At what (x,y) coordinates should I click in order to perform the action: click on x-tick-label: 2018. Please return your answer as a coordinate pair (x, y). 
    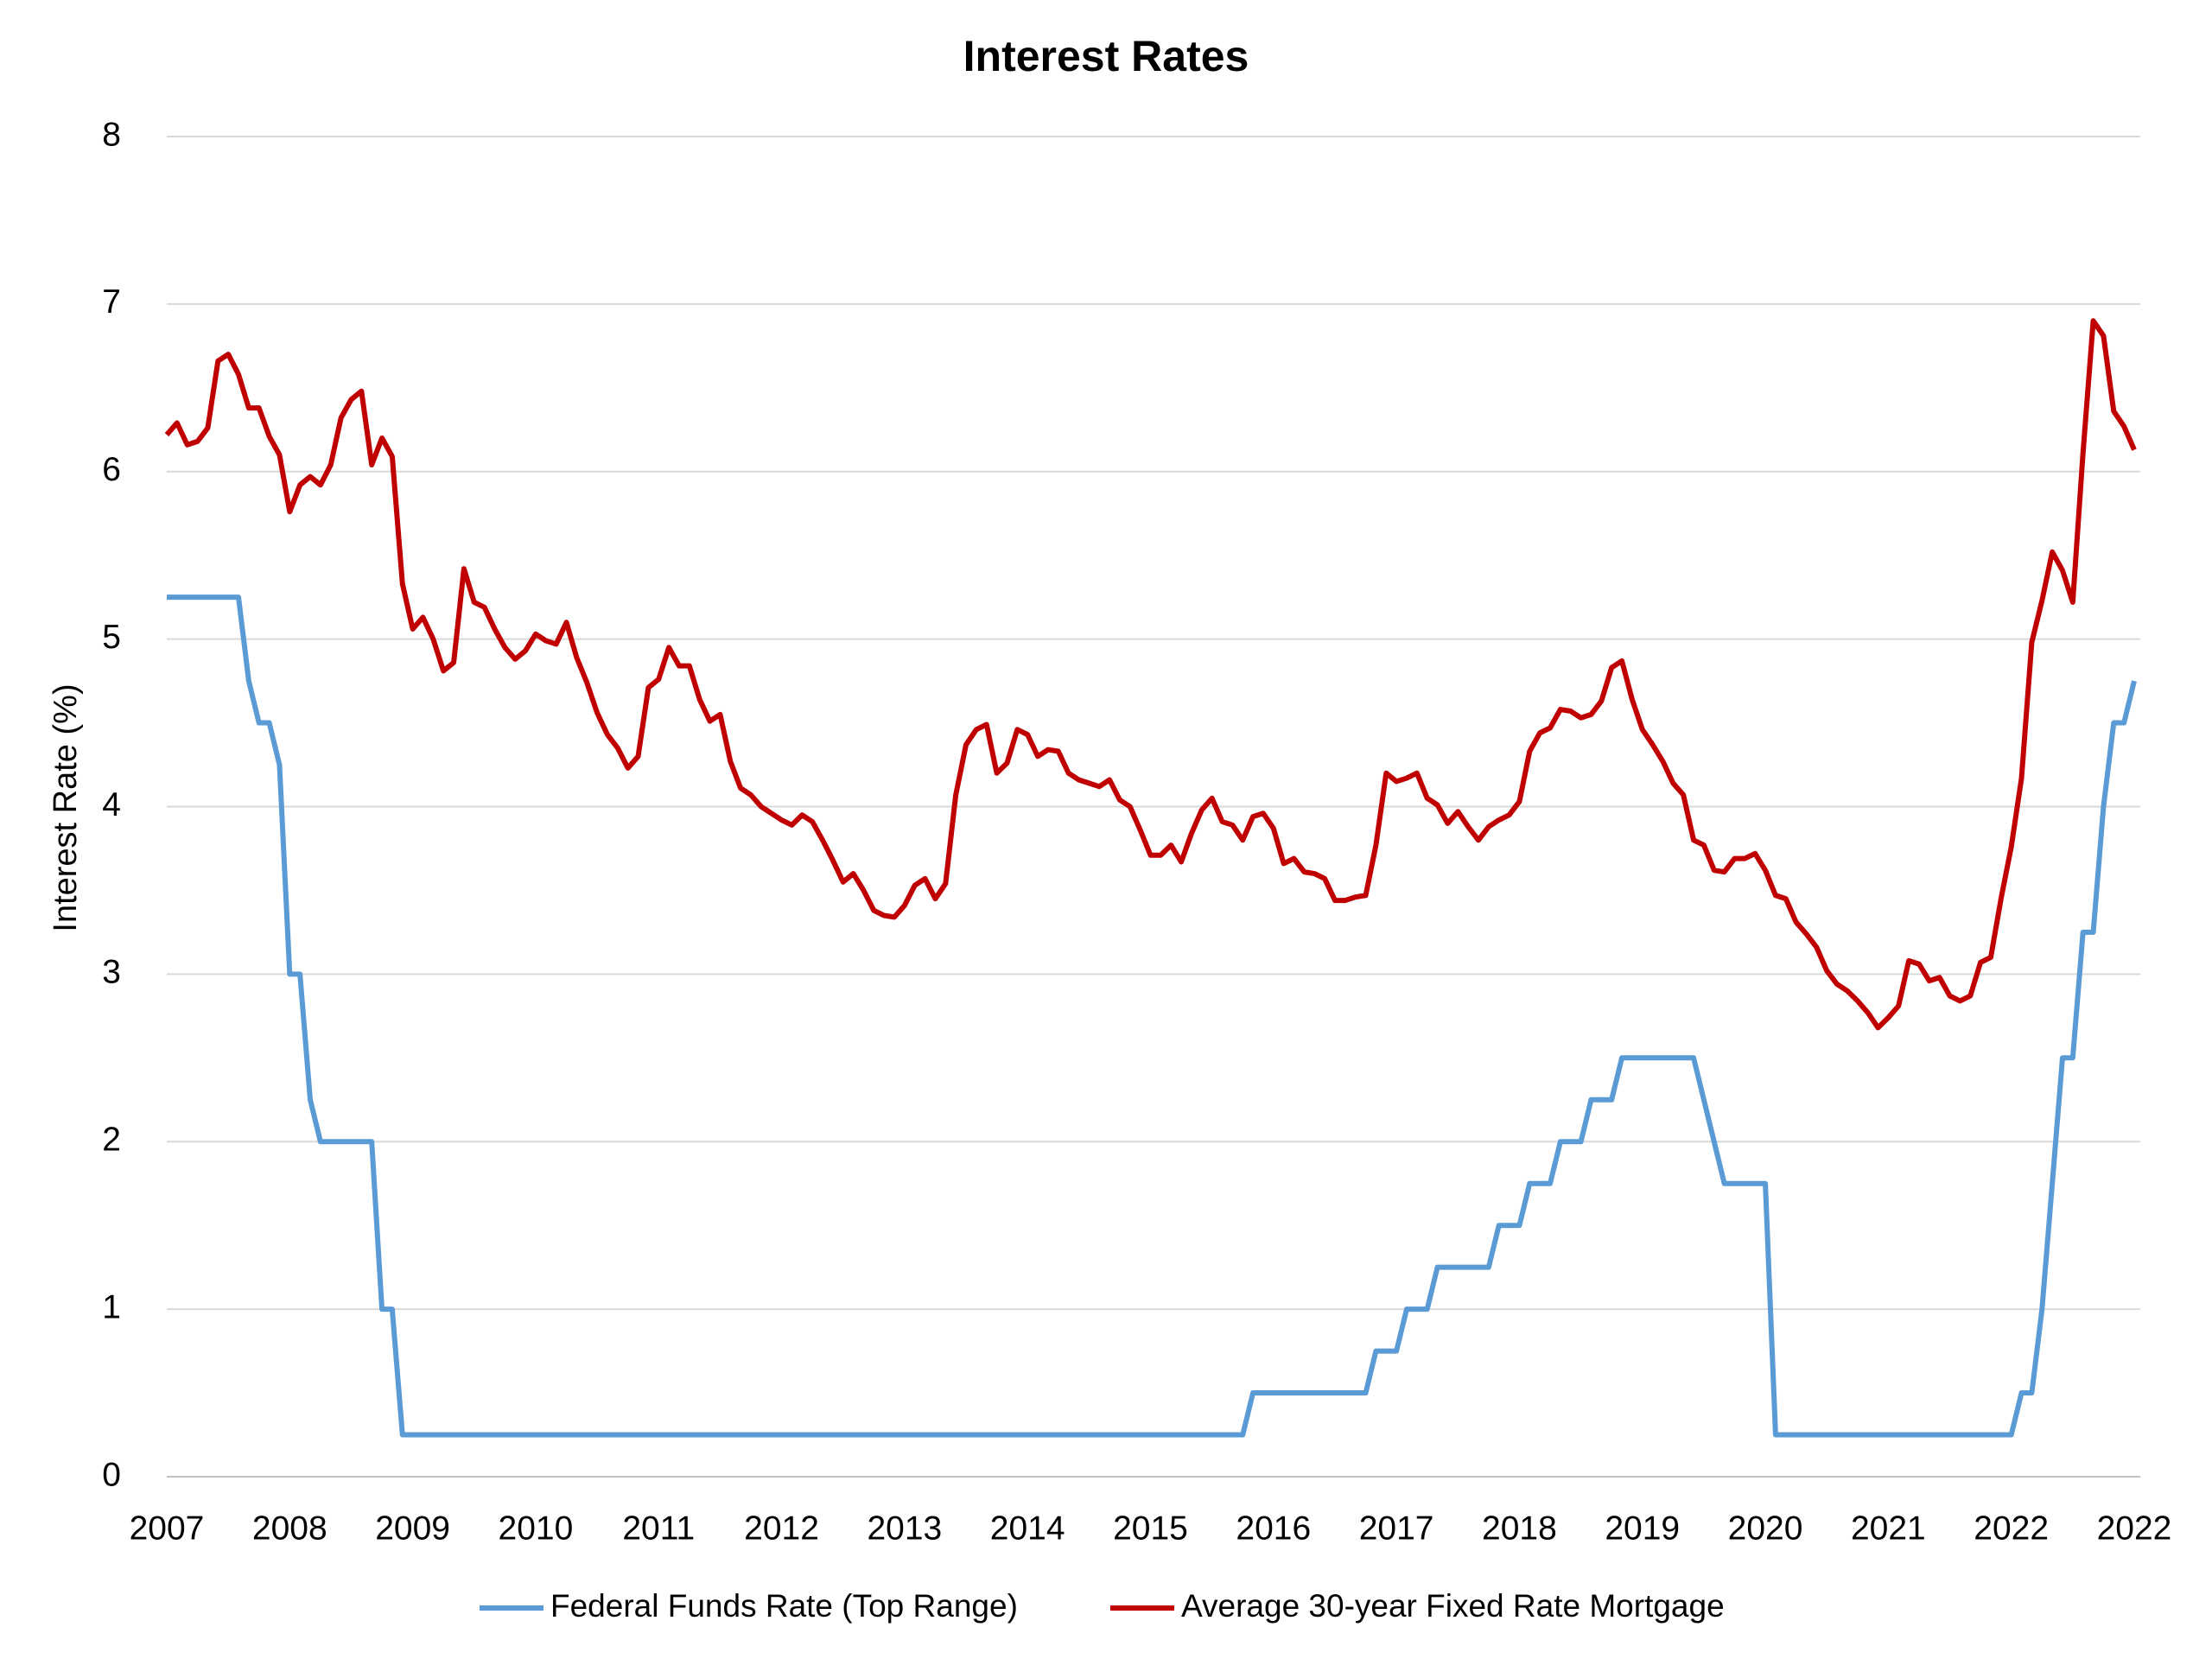
    Looking at the image, I should click on (1519, 1528).